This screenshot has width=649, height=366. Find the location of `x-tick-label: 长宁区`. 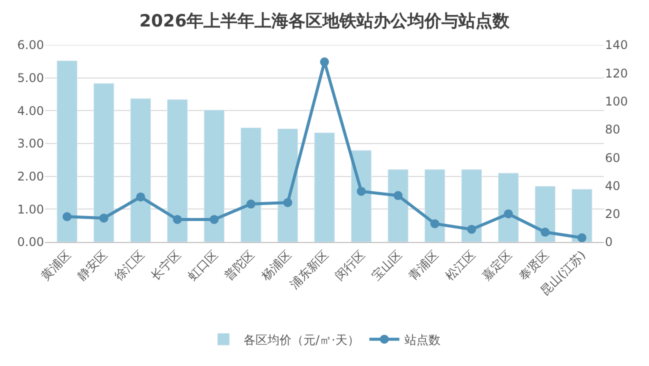

x-tick-label: 长宁区 is located at coordinates (166, 266).